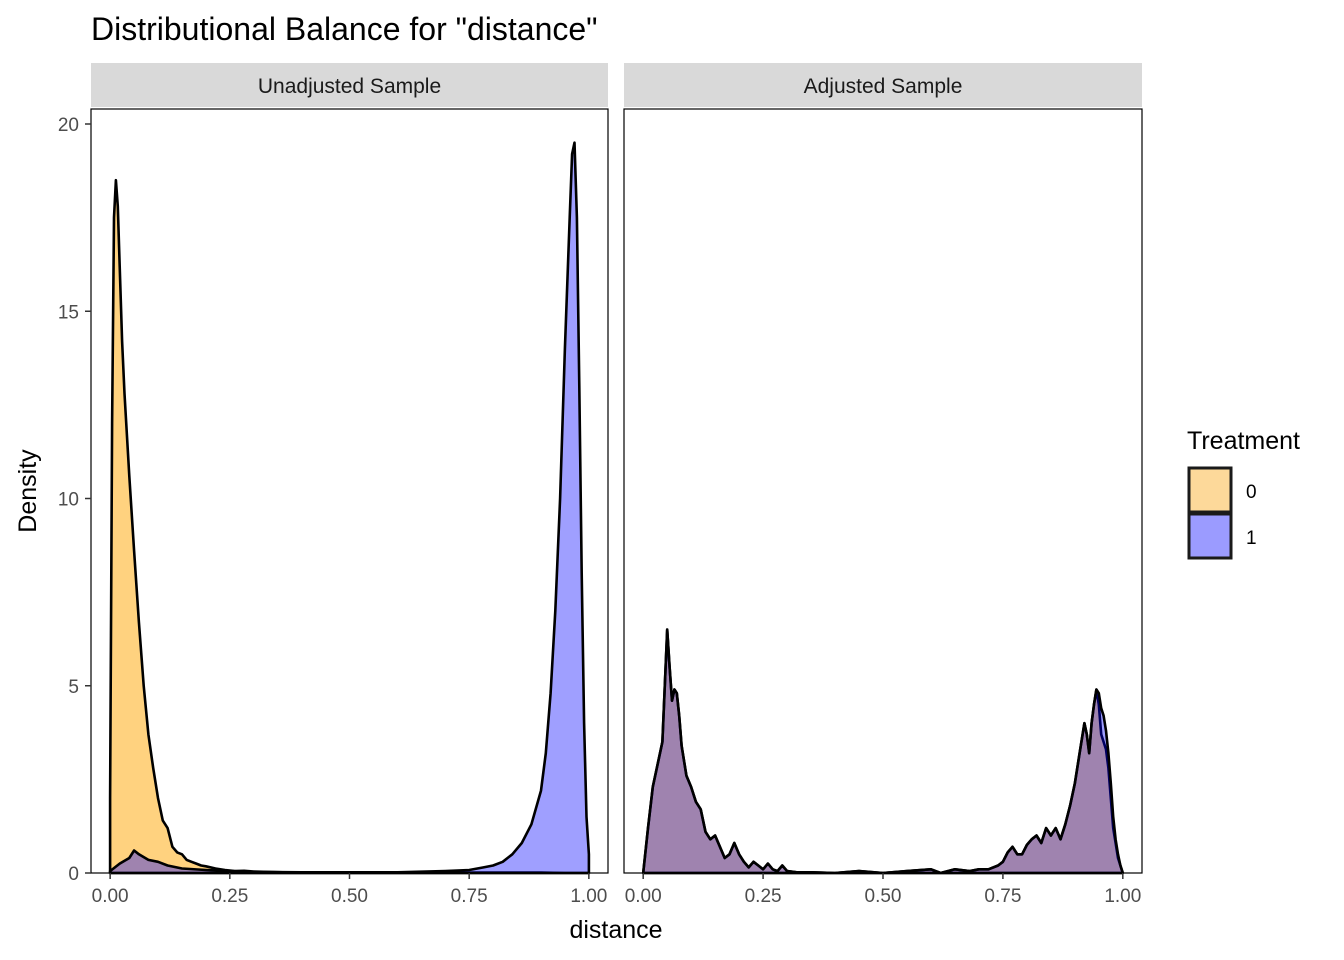 Image resolution: width=1344 pixels, height=960 pixels. Describe the element at coordinates (73, 687) in the screenshot. I see `y-tick-label: 5` at that location.